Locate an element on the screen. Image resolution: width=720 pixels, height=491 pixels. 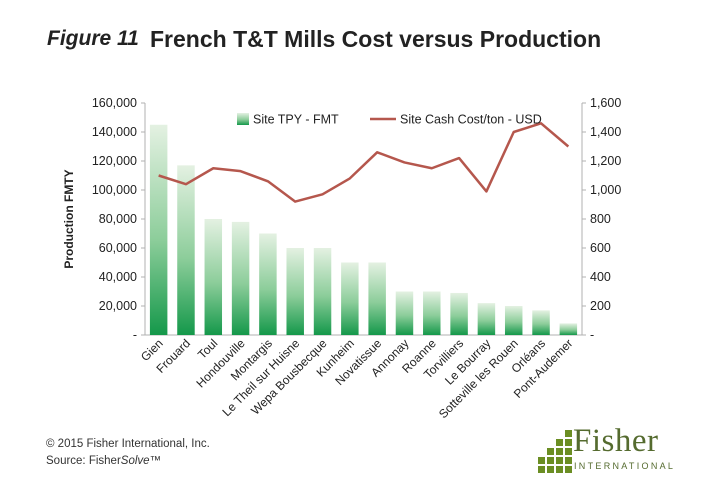
logo-name: Fisher is located at coordinates (616, 441).